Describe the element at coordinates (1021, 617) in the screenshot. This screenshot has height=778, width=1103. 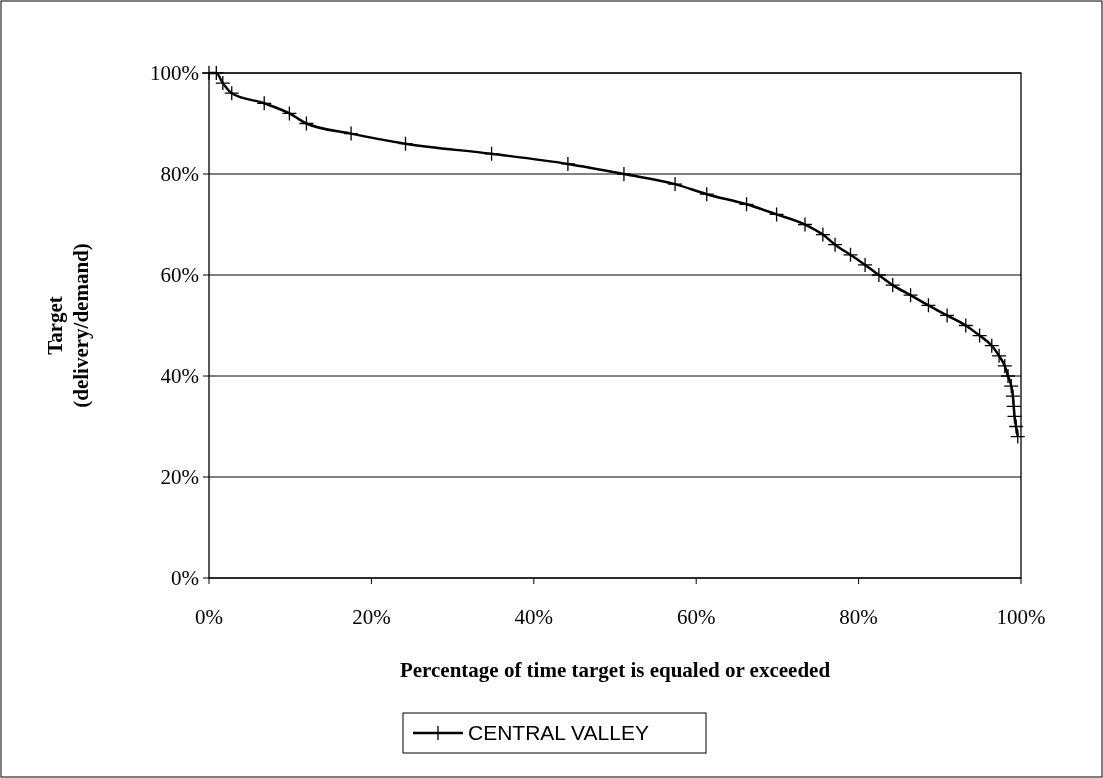
I see `x-tick-label: 100%` at that location.